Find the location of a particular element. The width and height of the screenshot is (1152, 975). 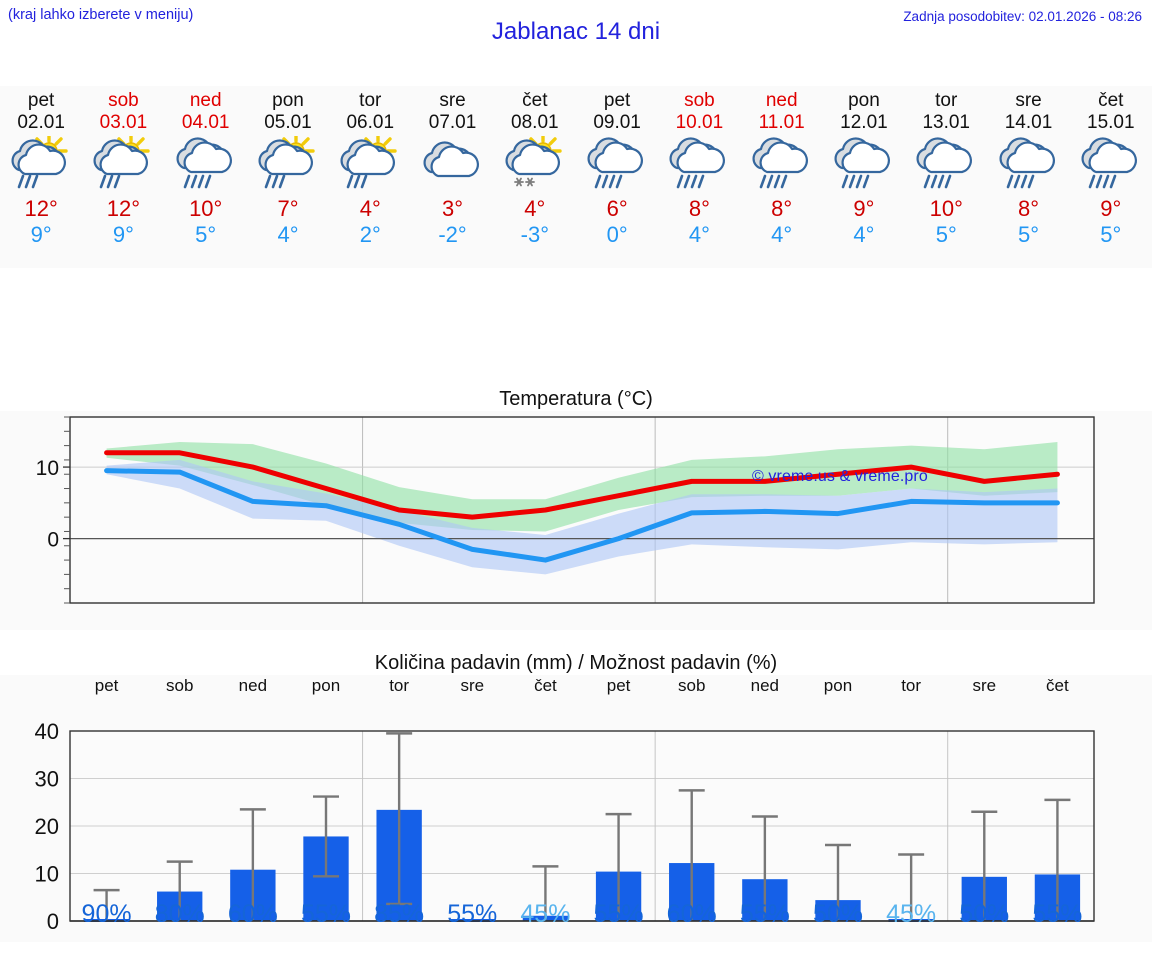

last-updated-label: Zadnja posodobitev: 02.01.2026 - 08:26 is located at coordinates (1022, 16).